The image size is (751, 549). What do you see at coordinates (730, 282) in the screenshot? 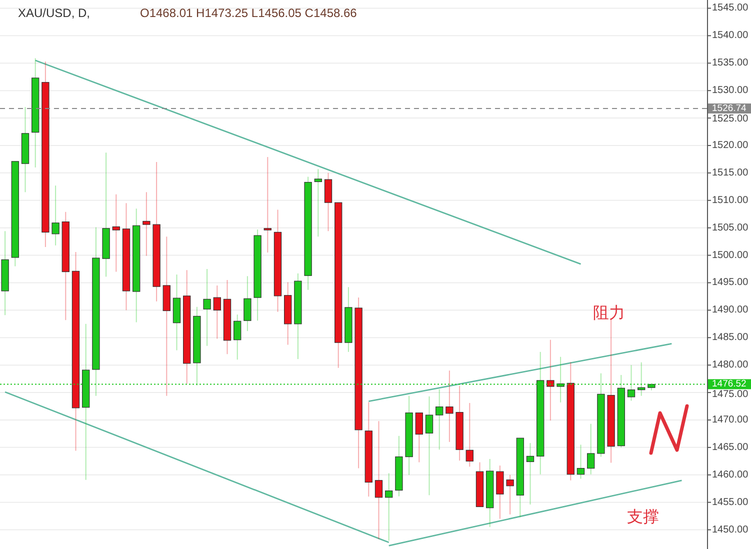
I see `y-tick-label: 1495.00` at bounding box center [730, 282].